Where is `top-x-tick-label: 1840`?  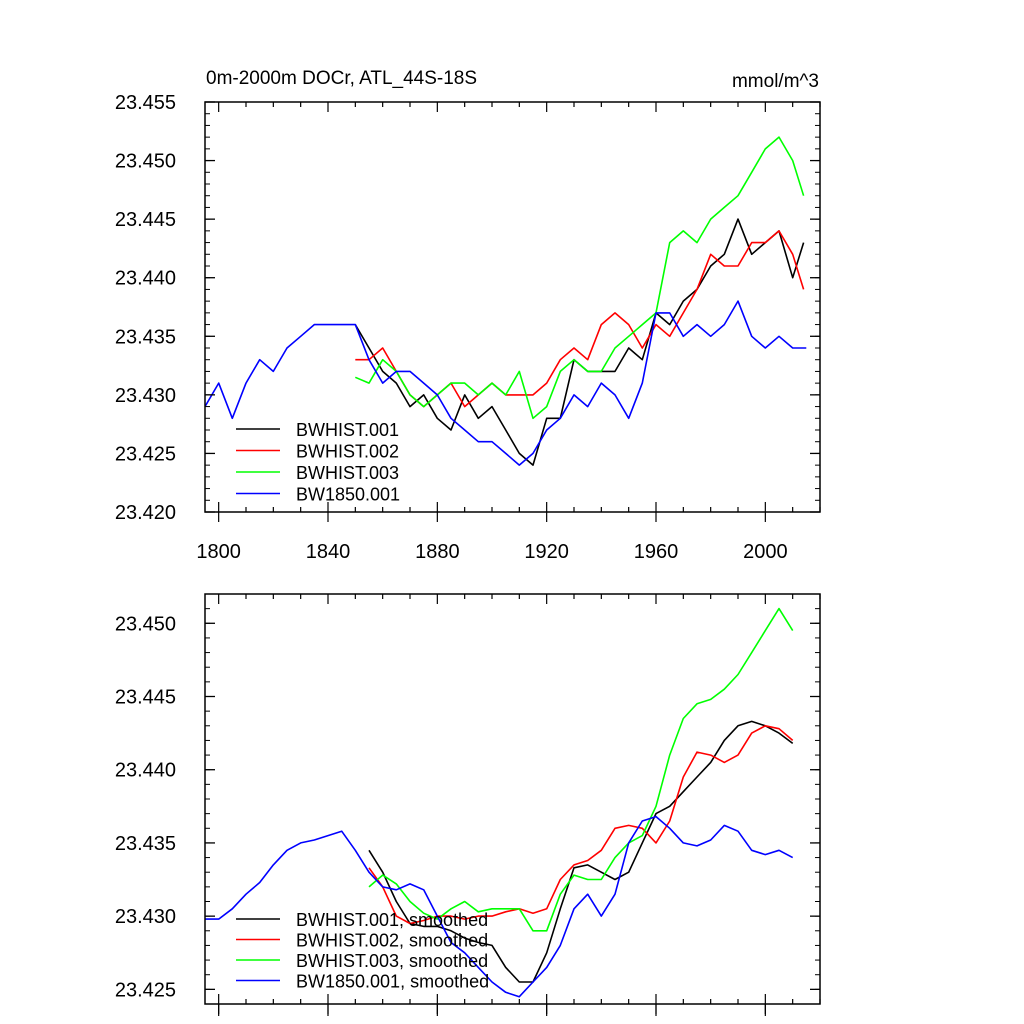 top-x-tick-label: 1840 is located at coordinates (328, 552).